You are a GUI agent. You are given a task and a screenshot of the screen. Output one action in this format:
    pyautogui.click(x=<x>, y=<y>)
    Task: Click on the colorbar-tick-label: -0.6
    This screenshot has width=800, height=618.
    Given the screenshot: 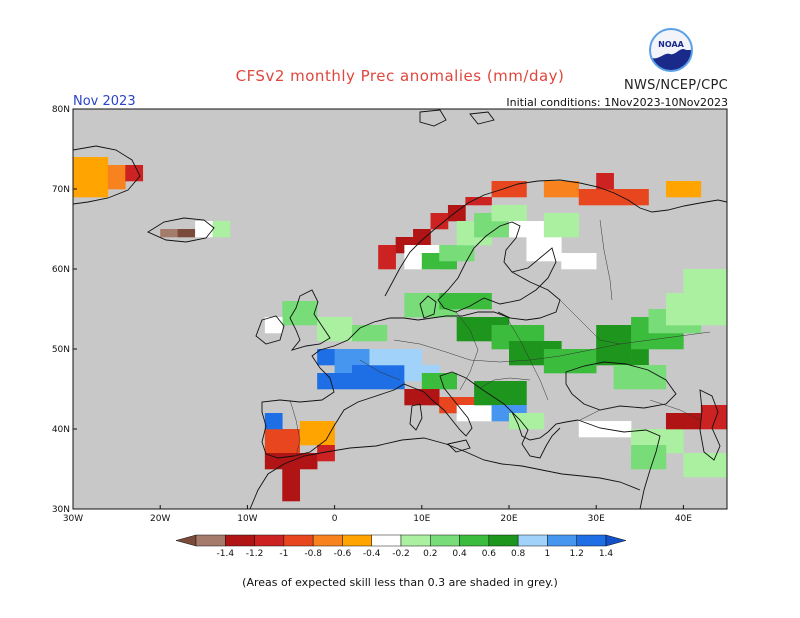 What is the action you would take?
    pyautogui.click(x=343, y=554)
    